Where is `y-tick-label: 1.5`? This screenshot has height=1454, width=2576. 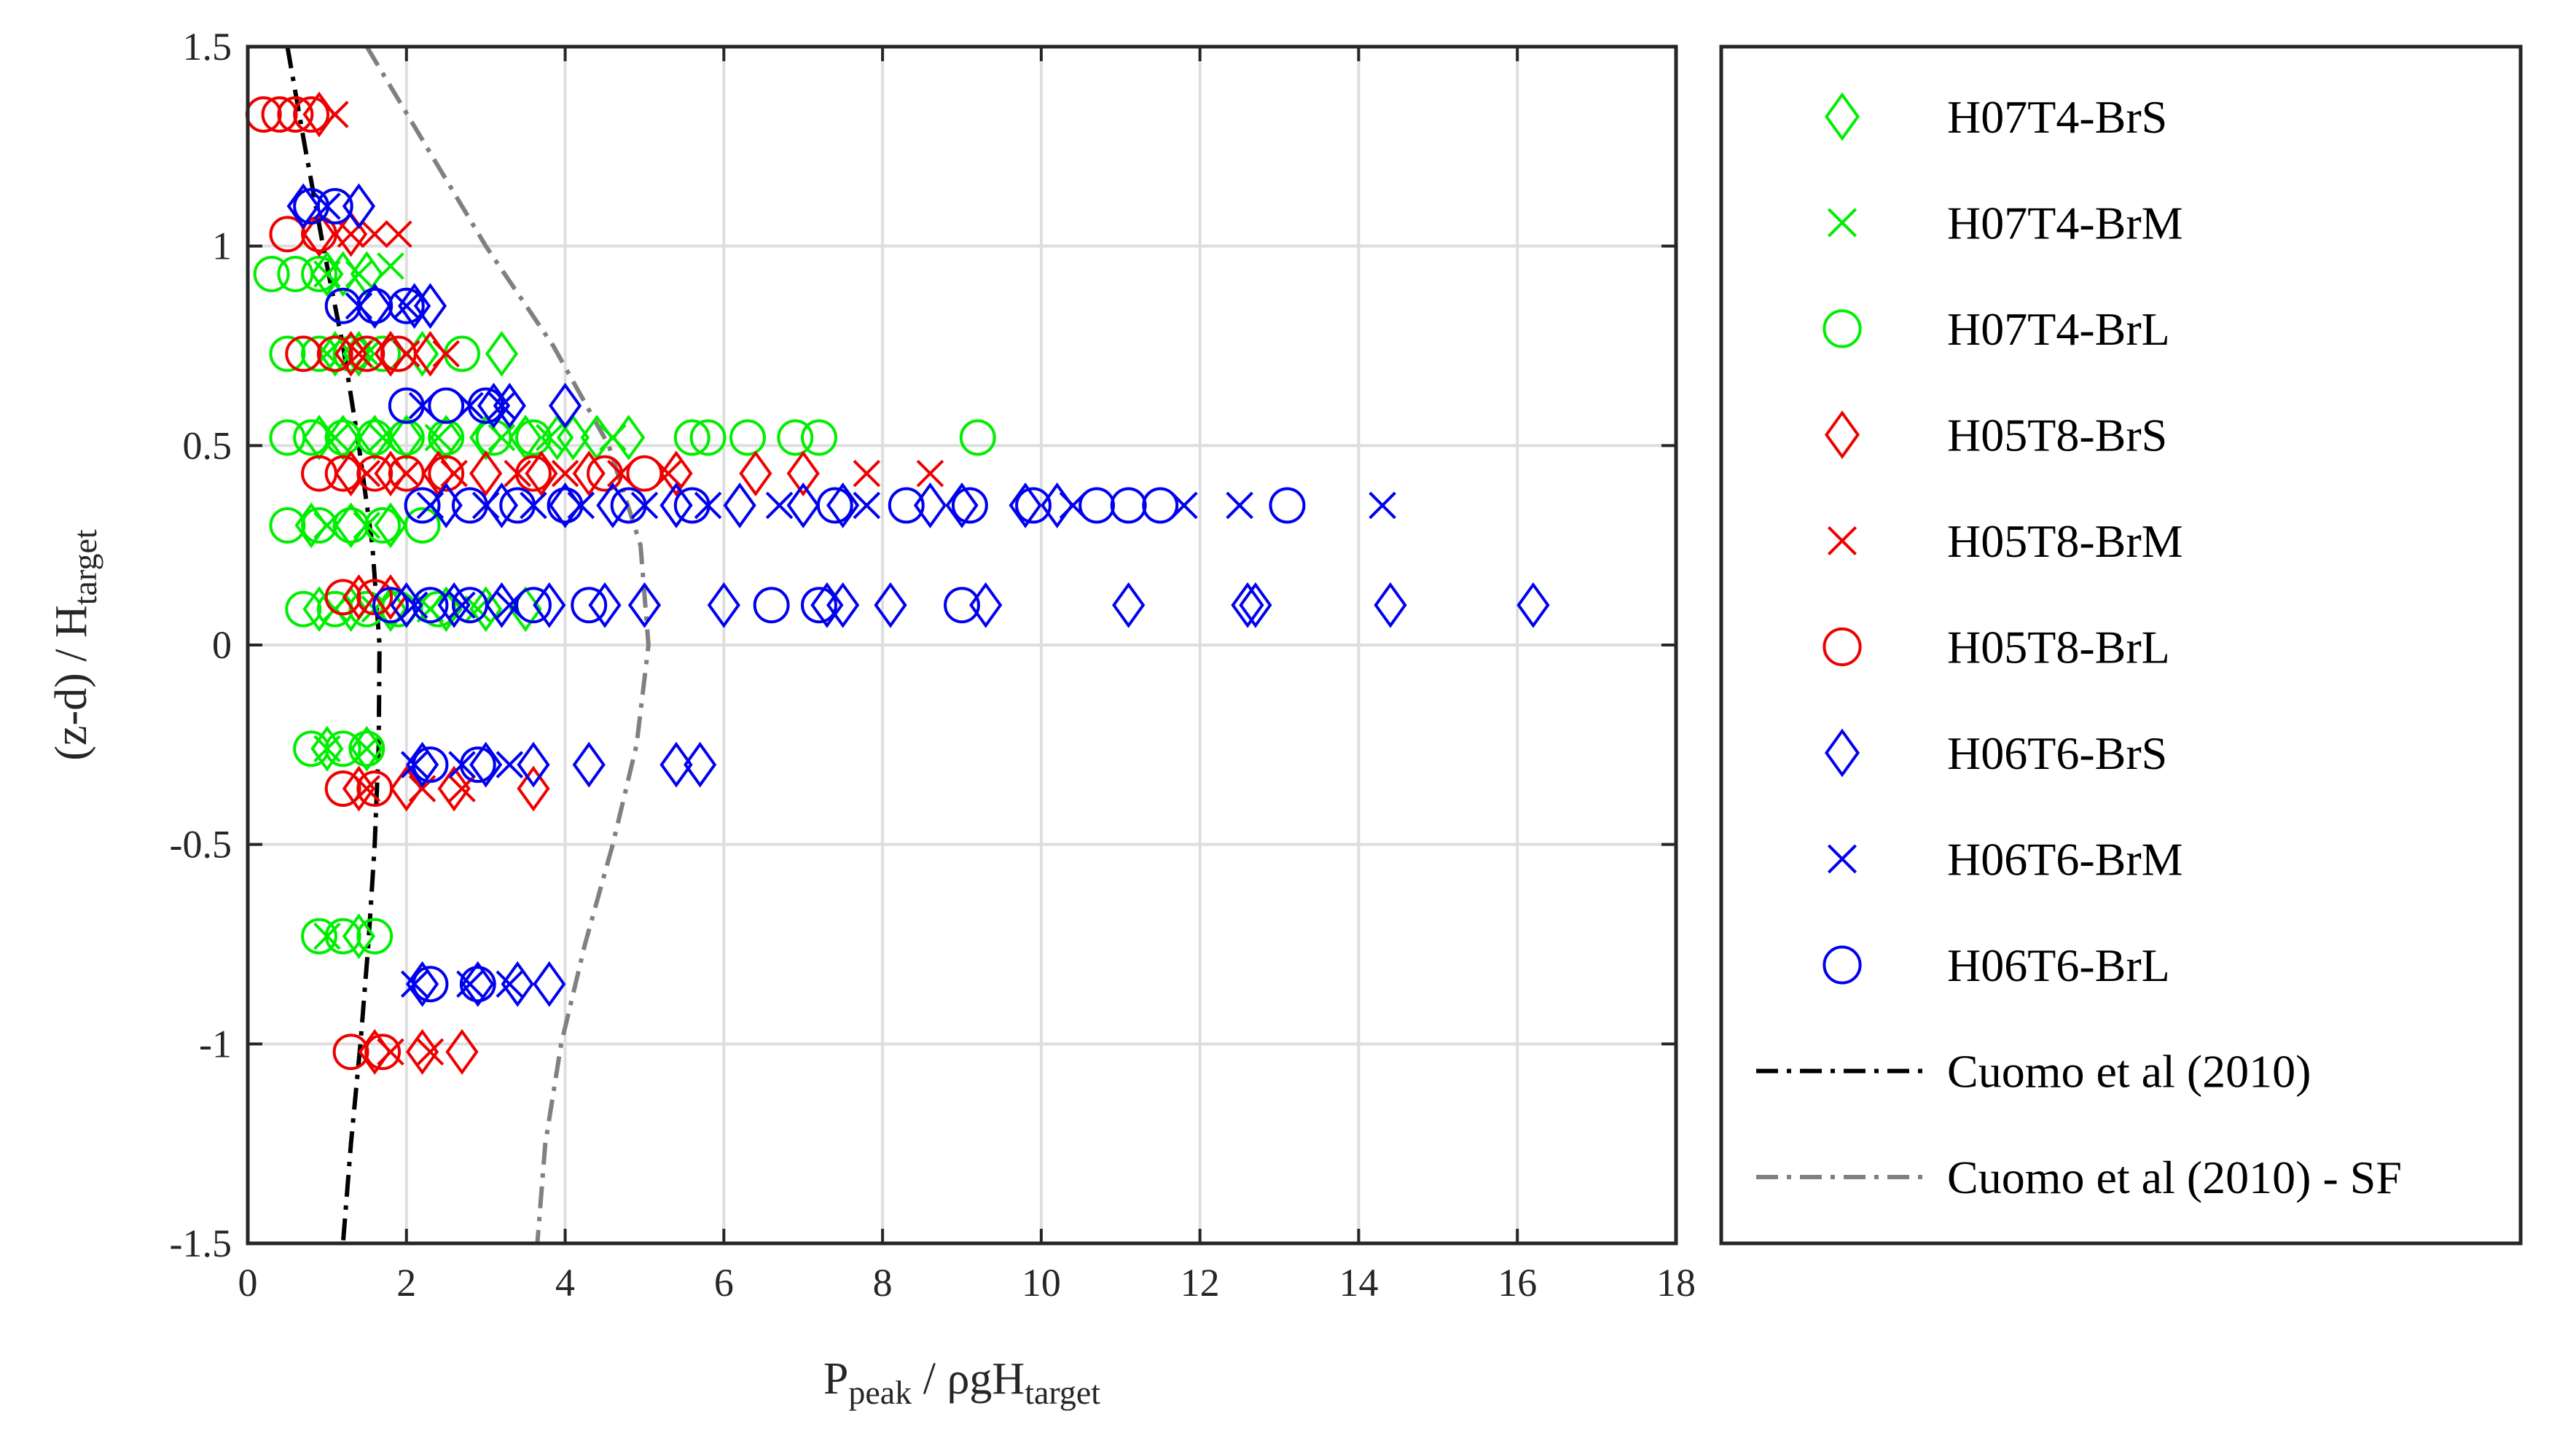 y-tick-label: 1.5 is located at coordinates (207, 47).